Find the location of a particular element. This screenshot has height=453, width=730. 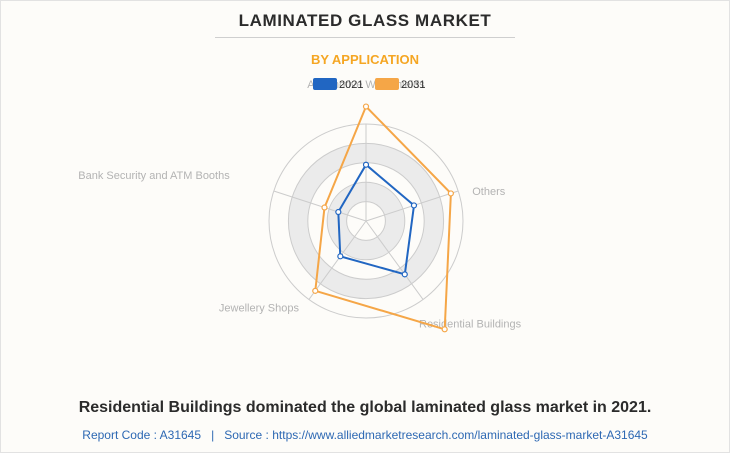

legend-swatch-2021 is located at coordinates (325, 84).